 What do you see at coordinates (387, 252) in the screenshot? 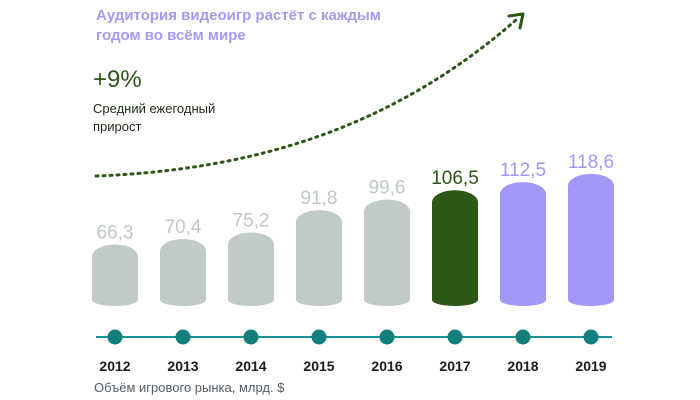
I see `bar-2016` at bounding box center [387, 252].